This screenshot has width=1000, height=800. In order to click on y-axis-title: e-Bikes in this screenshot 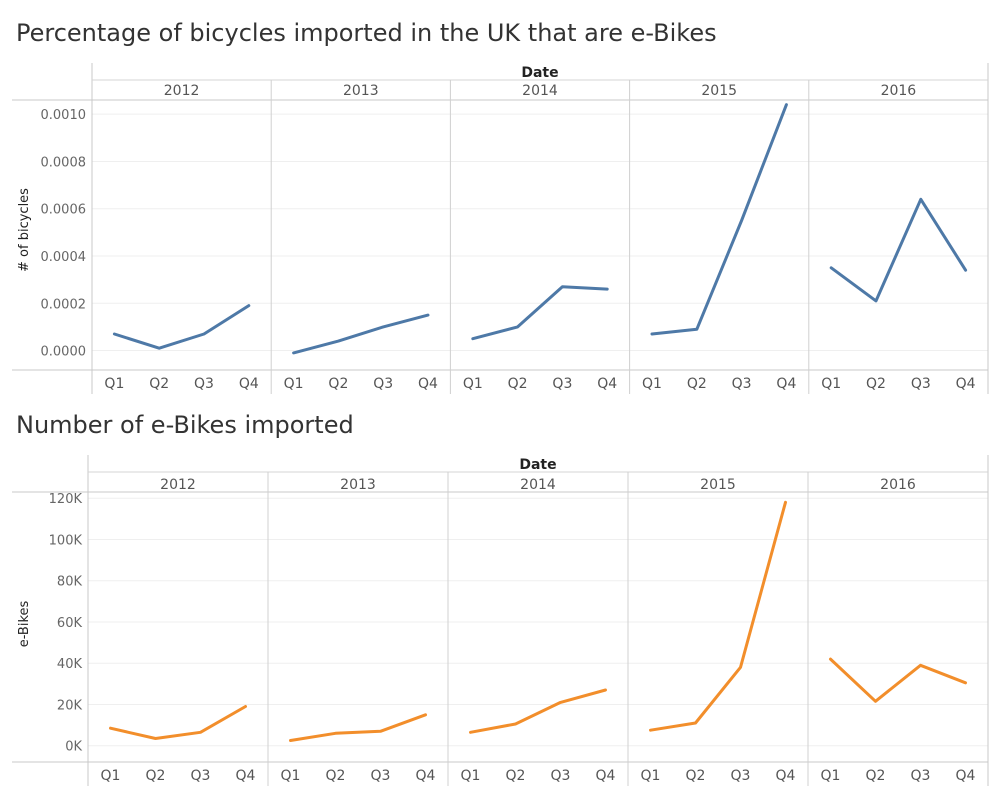, I will do `click(24, 623)`.